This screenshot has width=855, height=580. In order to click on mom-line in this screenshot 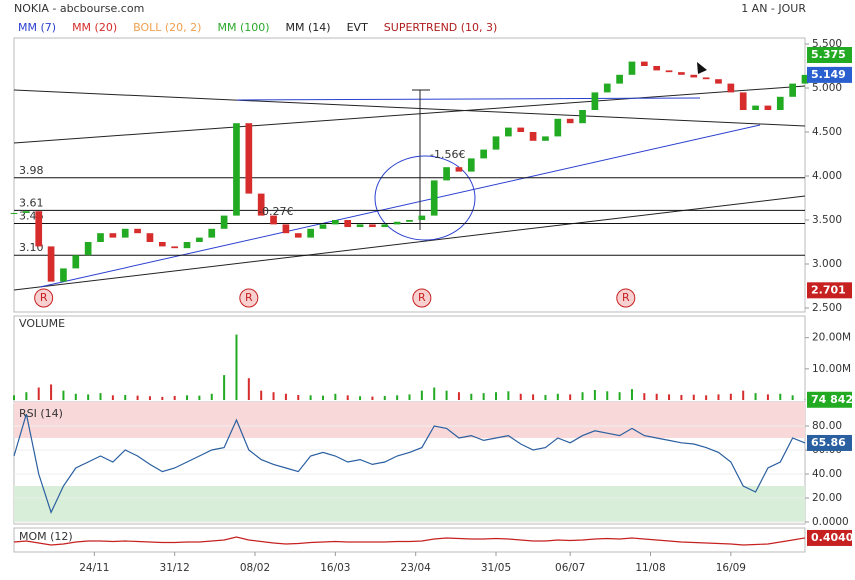, I will do `click(409, 541)`.